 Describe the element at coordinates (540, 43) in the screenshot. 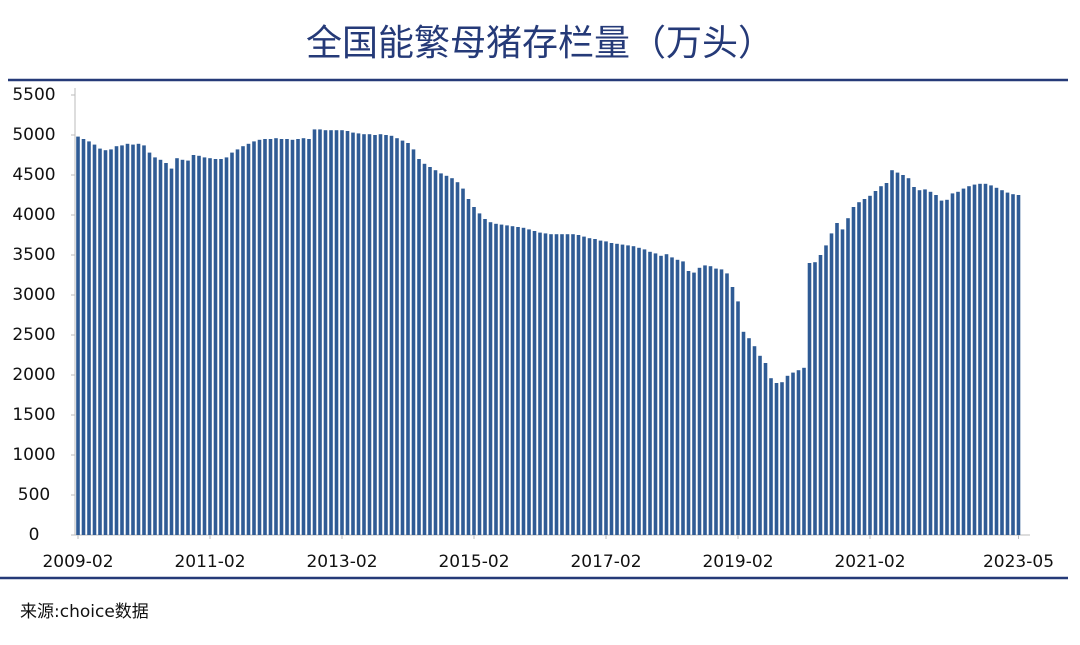

I see `chart-title: 全国能繁母猪存栏量（万头）` at that location.